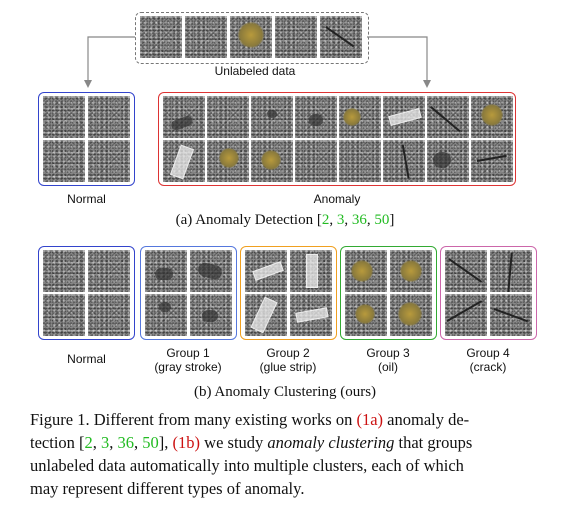 The width and height of the screenshot is (570, 518). I want to click on group3-box, so click(388, 293).